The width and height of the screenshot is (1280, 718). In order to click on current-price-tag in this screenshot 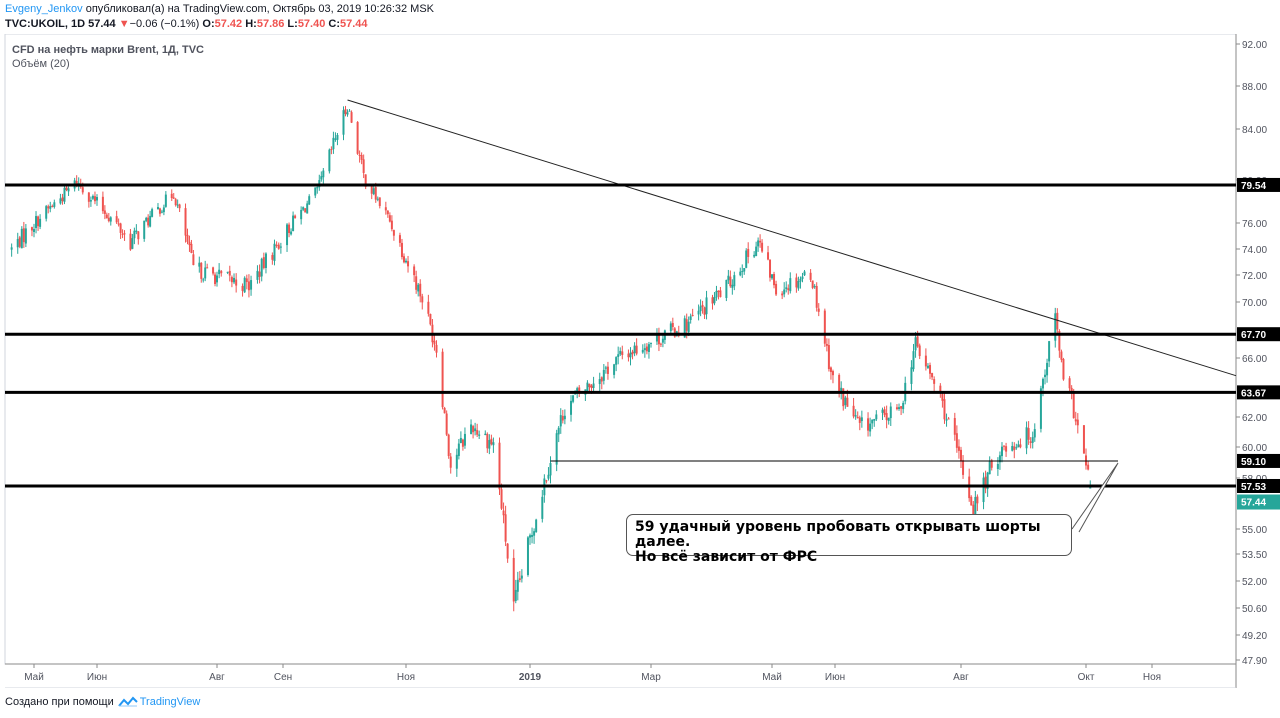, I will do `click(1258, 502)`.